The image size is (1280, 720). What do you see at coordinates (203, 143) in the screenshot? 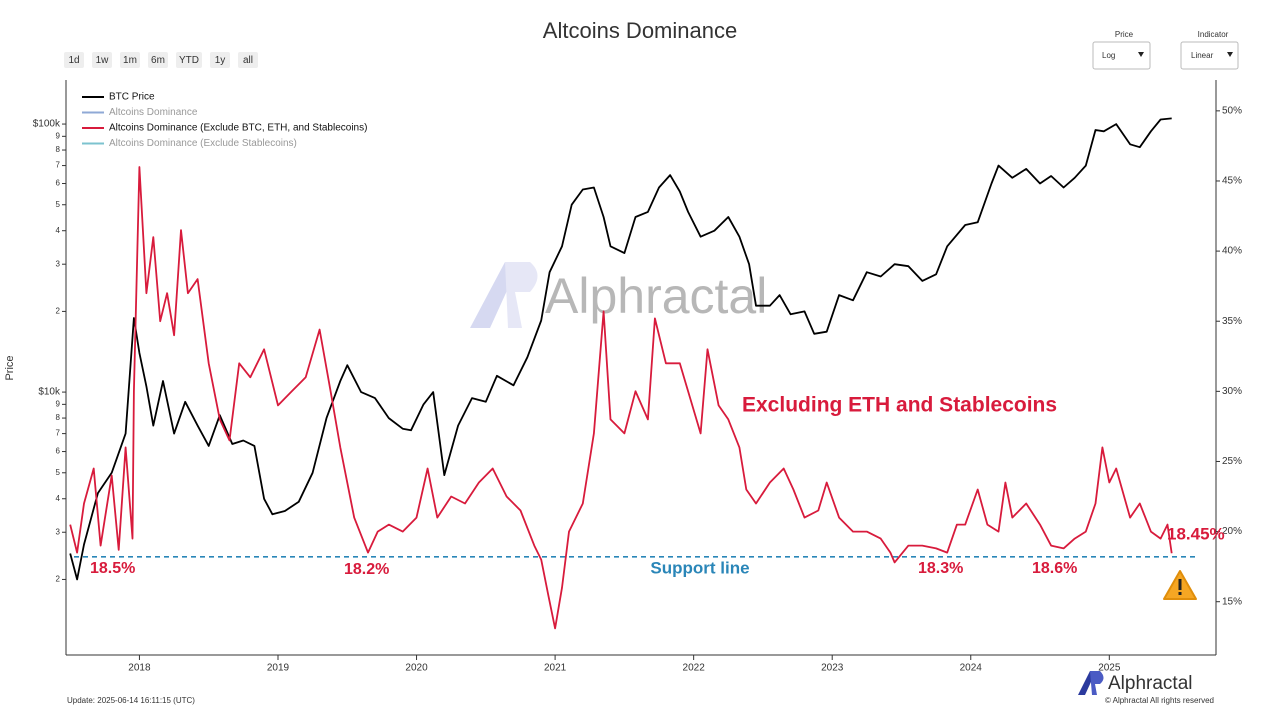
I see `legend-label: Altcoins Dominance (Exclude Stablecoins)` at bounding box center [203, 143].